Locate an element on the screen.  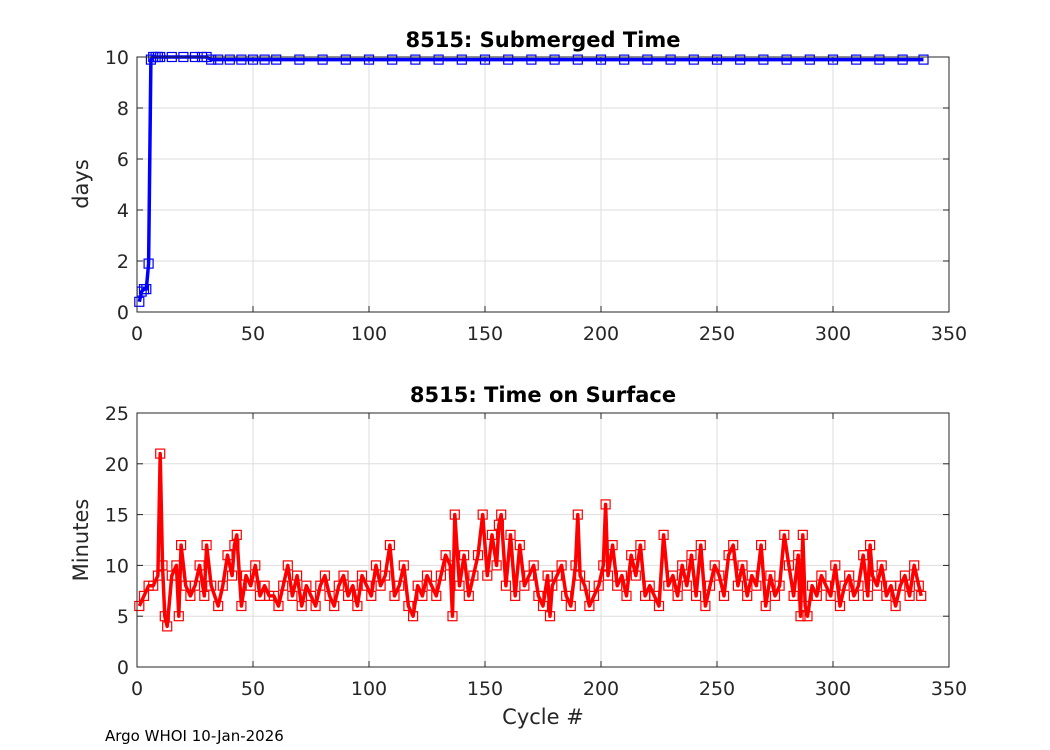
surface-x-tick-label: 200 is located at coordinates (601, 689).